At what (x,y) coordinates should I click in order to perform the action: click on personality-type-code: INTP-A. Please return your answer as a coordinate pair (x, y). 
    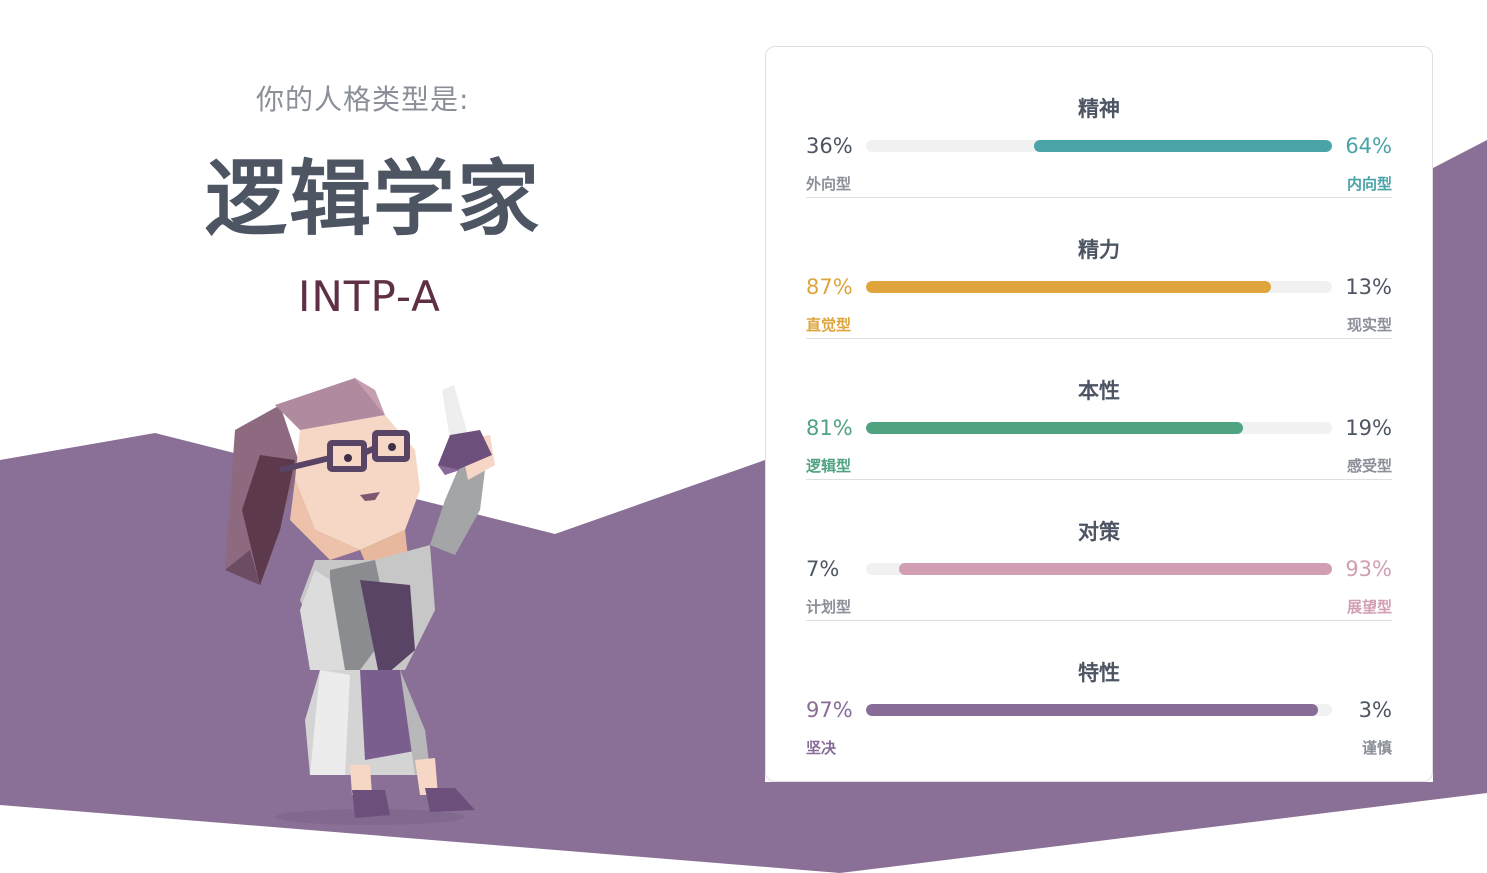
    Looking at the image, I should click on (369, 296).